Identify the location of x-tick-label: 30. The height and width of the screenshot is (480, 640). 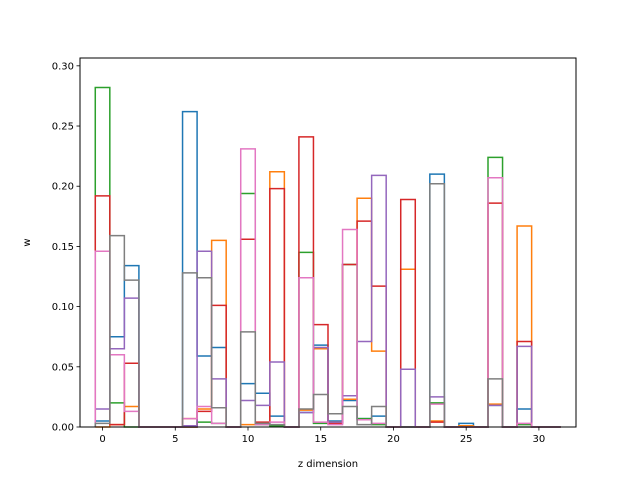
(539, 439).